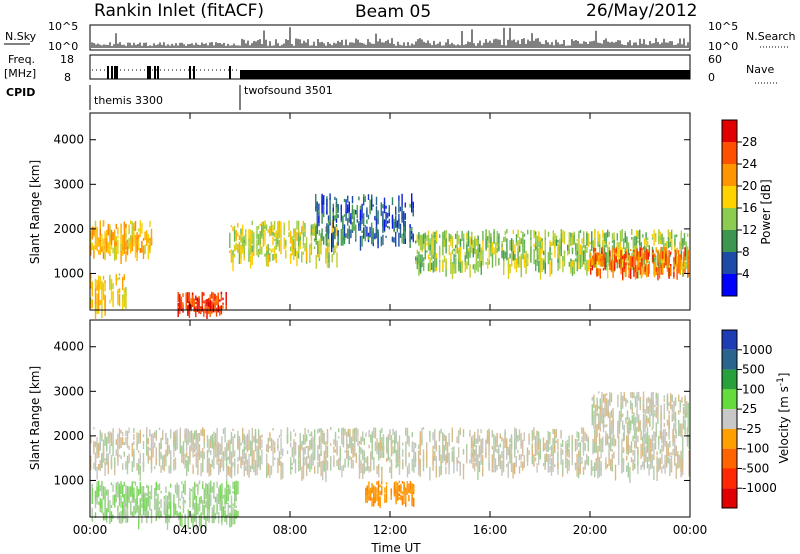 The image size is (800, 554). Describe the element at coordinates (729, 359) in the screenshot. I see `colorbar-swatch` at that location.